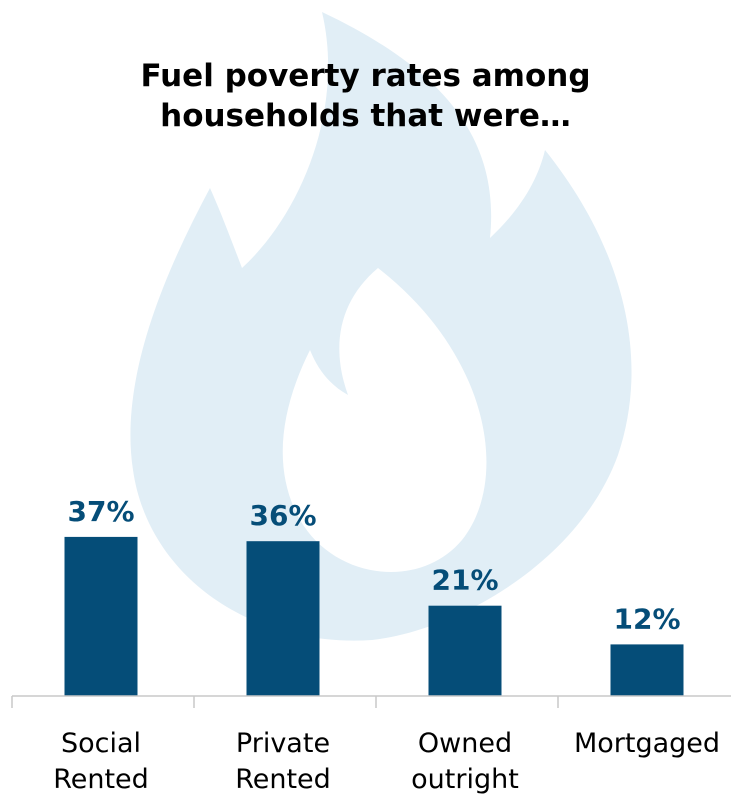  I want to click on chart-title-line-1: Fuel poverty rates among, so click(365, 76).